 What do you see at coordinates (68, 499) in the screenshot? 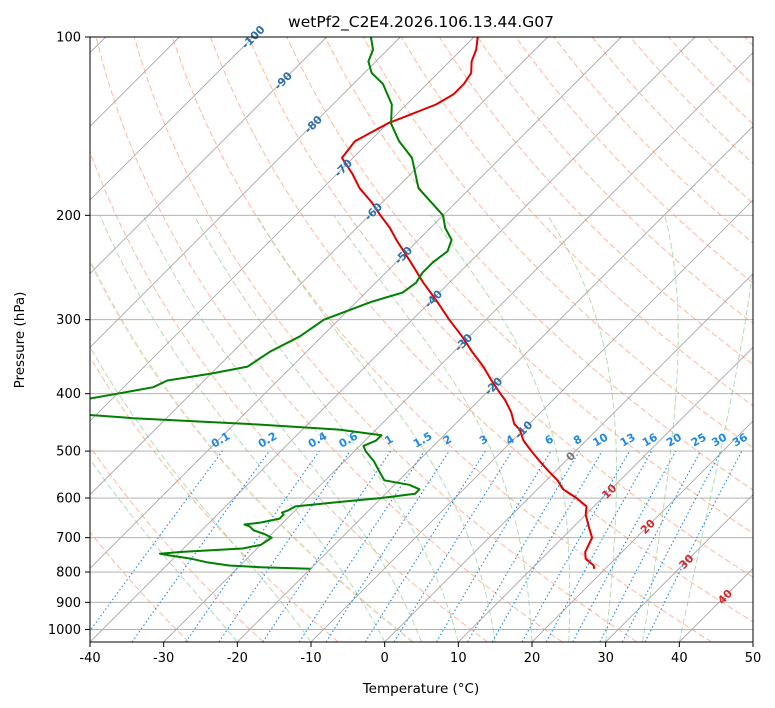
I see `y-tick-label: 600` at bounding box center [68, 499].